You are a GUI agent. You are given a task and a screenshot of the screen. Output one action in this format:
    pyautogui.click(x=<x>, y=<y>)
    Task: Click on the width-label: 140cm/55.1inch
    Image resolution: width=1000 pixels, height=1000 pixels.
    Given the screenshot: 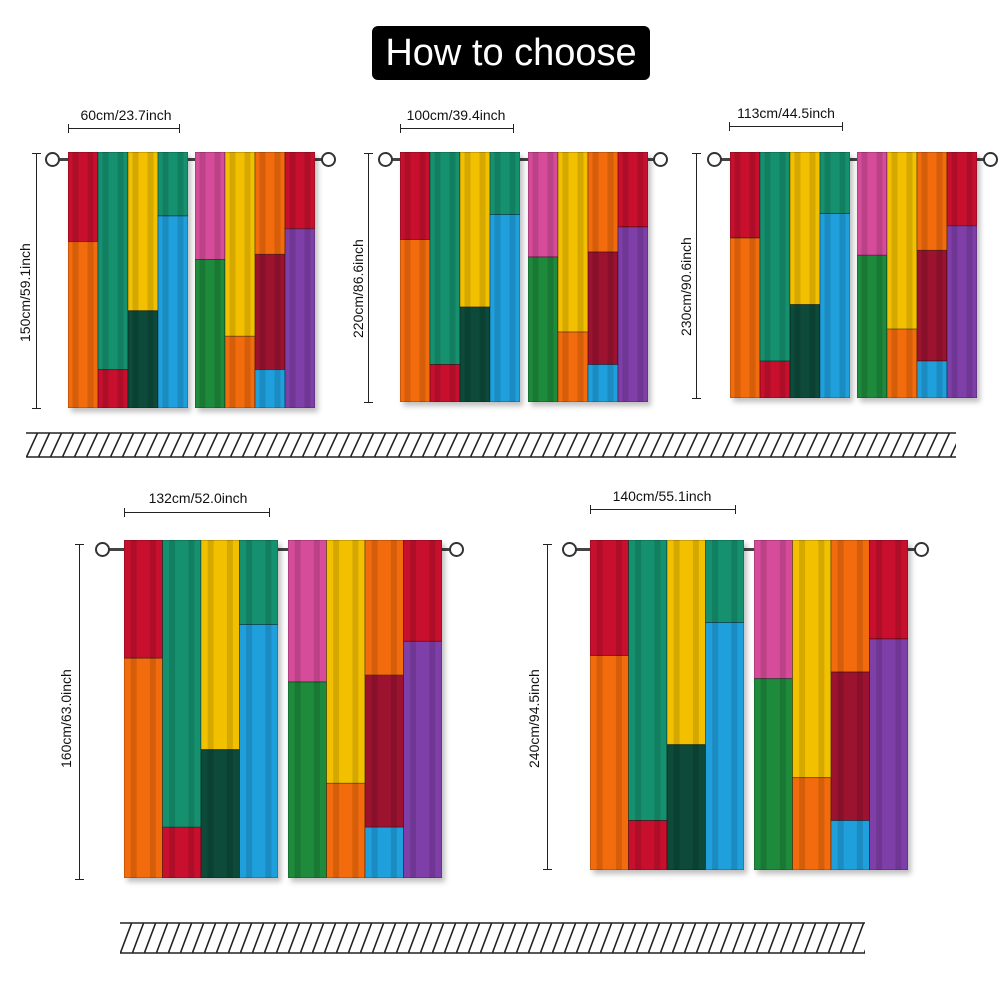 What is the action you would take?
    pyautogui.click(x=662, y=496)
    